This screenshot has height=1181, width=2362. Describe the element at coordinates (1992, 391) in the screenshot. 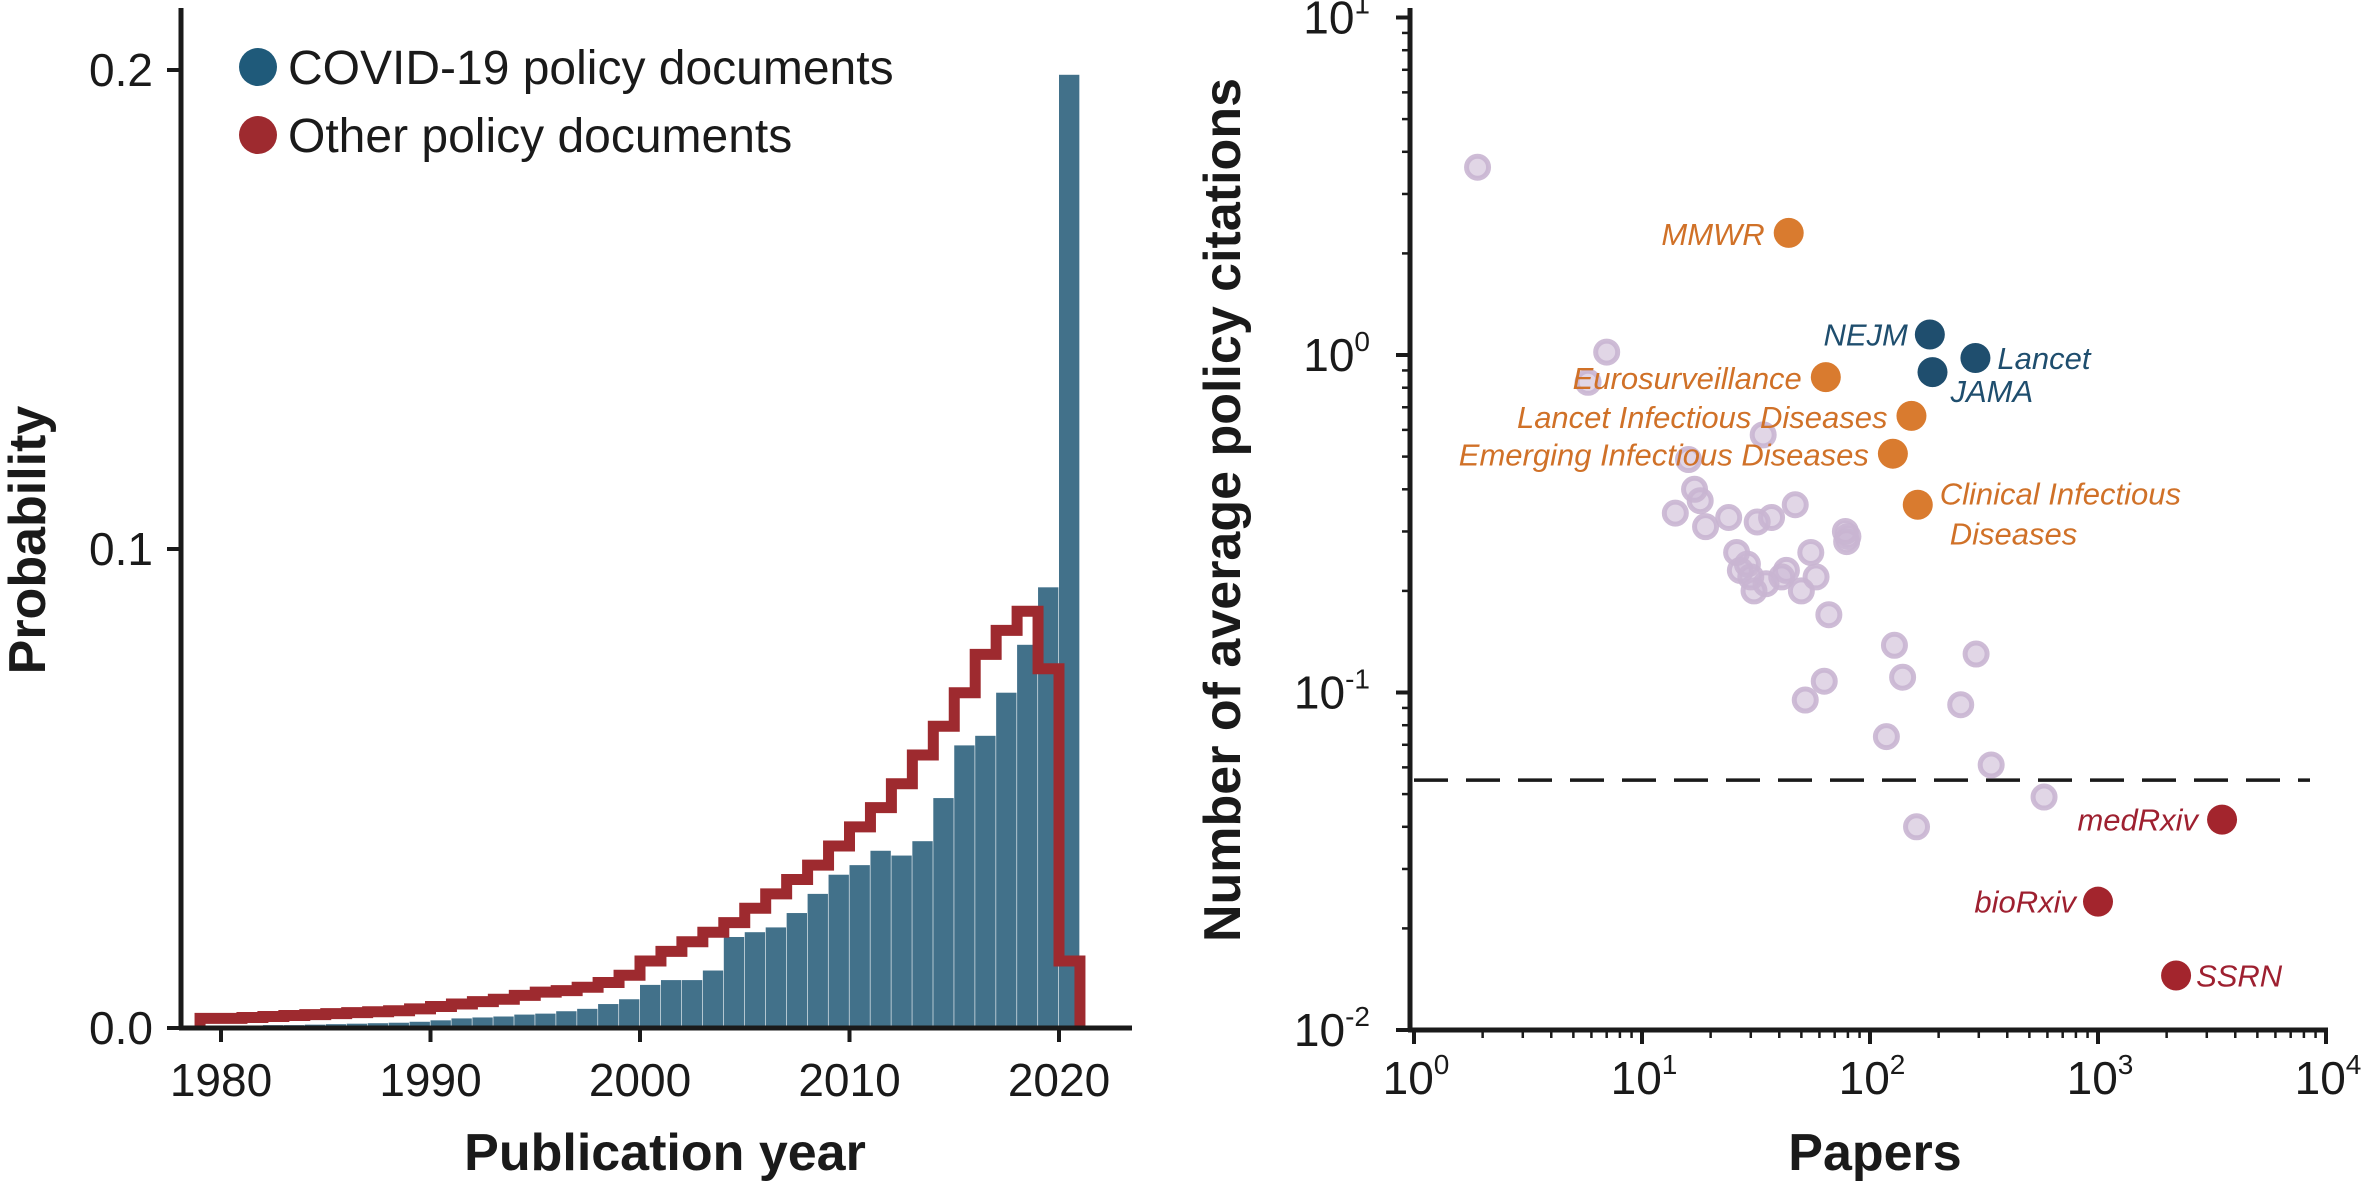

I see `label-jama: JAMA` at that location.